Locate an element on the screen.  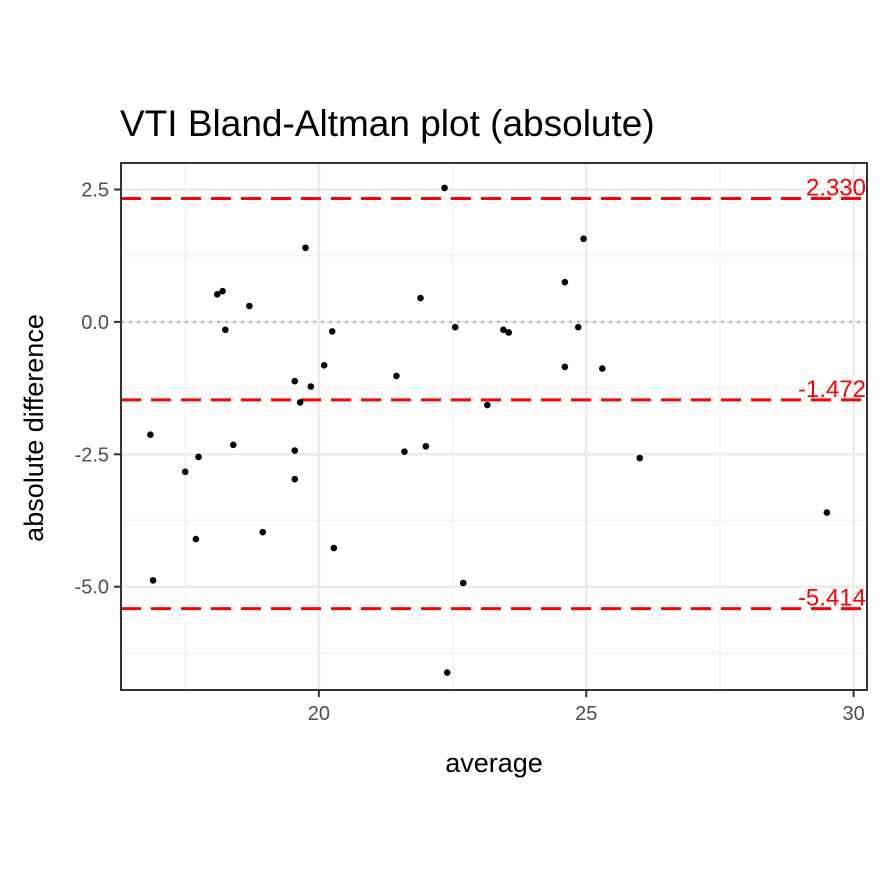
x-tick-label-2: 30 is located at coordinates (854, 714).